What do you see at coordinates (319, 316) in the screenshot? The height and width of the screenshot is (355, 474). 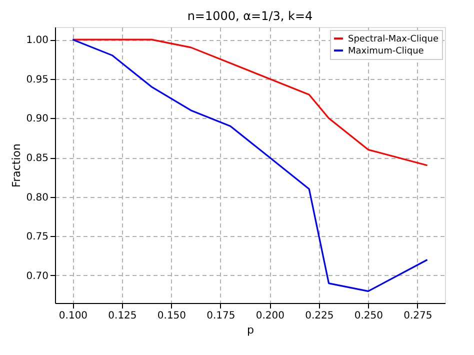 I see `x-tick-label: 0.225` at bounding box center [319, 316].